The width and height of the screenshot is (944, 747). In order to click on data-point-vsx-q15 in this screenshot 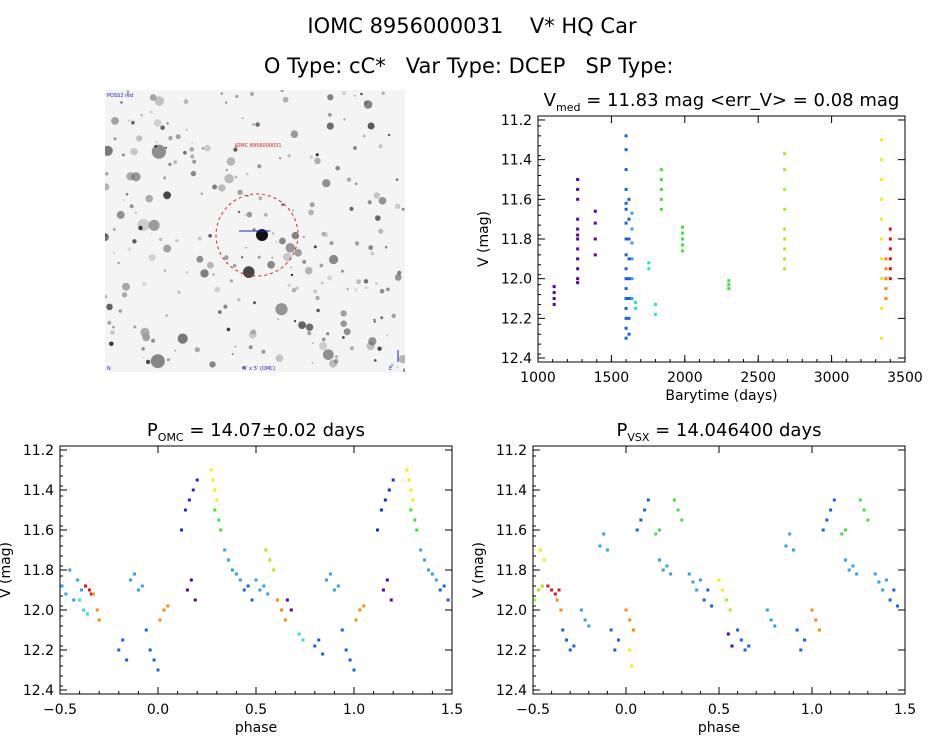, I will do `click(689, 574)`.